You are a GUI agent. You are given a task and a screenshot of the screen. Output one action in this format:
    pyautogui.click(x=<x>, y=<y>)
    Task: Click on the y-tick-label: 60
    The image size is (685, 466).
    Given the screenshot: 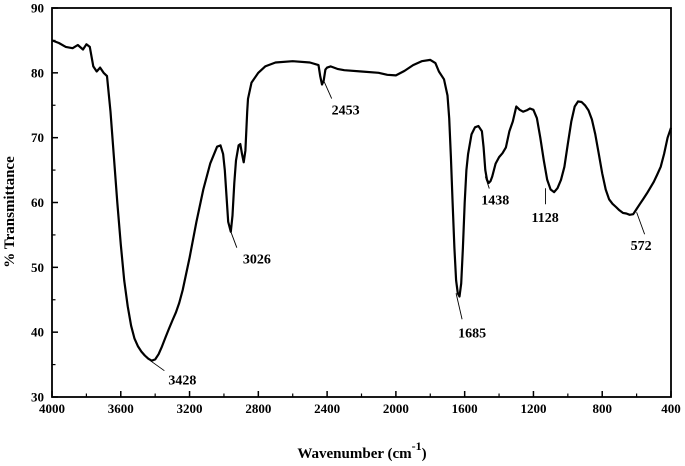 What is the action you would take?
    pyautogui.click(x=37, y=202)
    